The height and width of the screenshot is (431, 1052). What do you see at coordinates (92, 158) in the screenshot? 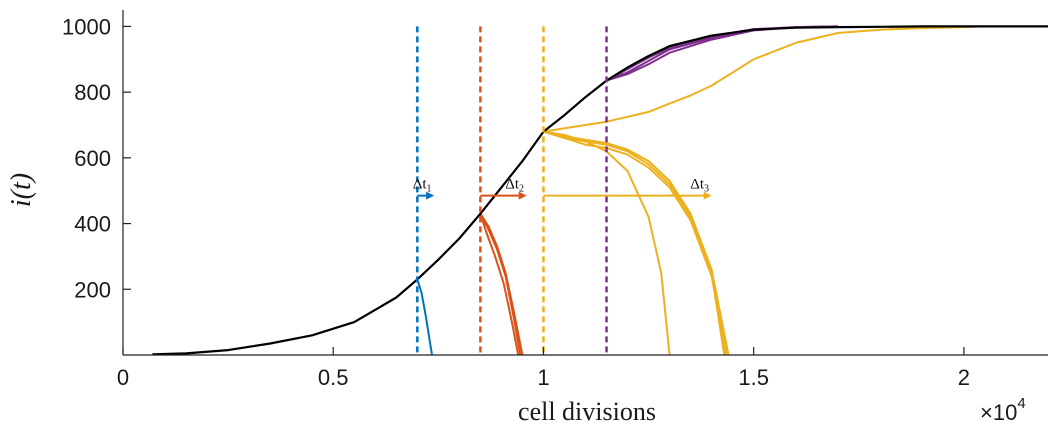
I see `y-tick-label-2: 600` at bounding box center [92, 158].